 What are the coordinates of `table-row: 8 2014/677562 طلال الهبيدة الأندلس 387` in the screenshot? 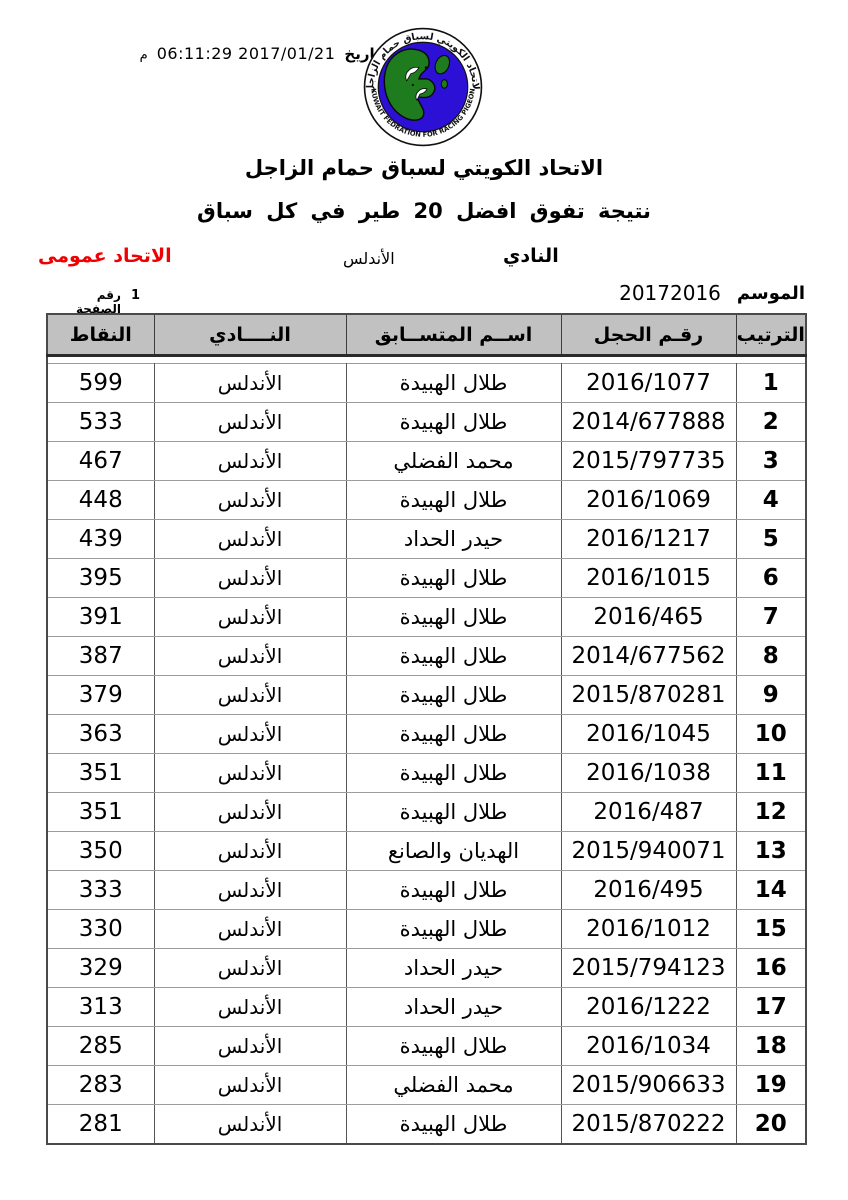 It's located at (426, 656).